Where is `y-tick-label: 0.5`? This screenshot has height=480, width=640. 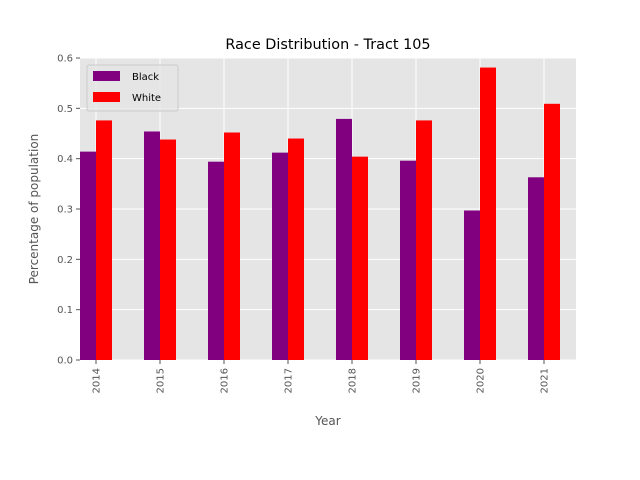 y-tick-label: 0.5 is located at coordinates (65, 109).